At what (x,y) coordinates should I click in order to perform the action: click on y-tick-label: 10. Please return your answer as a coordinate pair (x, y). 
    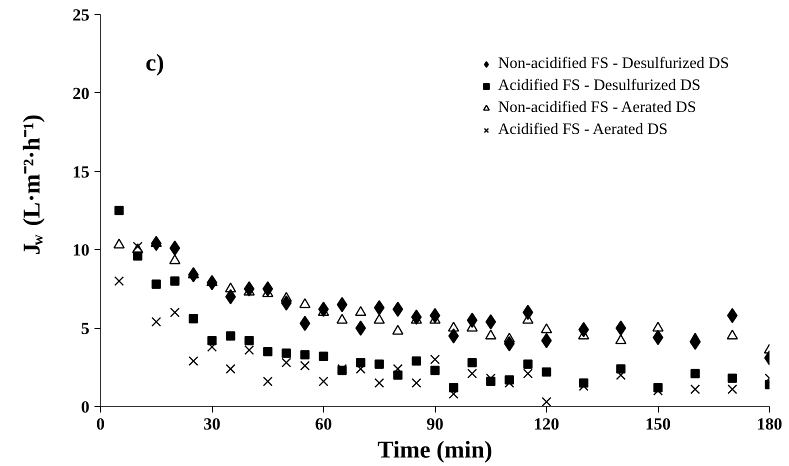
    Looking at the image, I should click on (81, 250).